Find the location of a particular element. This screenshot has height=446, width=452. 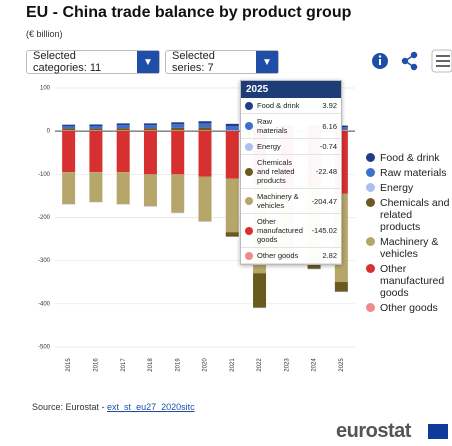

tooltip-row: Energy -0.74 is located at coordinates (291, 147).